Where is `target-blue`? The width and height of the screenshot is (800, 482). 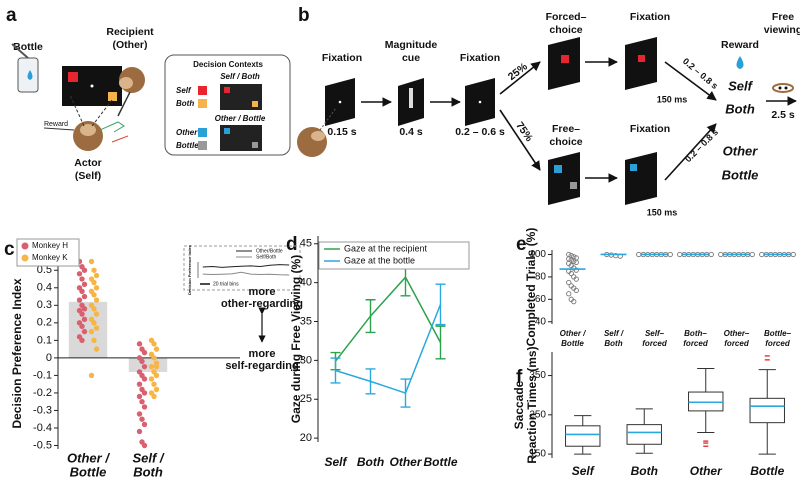
target-blue is located at coordinates (633, 167).